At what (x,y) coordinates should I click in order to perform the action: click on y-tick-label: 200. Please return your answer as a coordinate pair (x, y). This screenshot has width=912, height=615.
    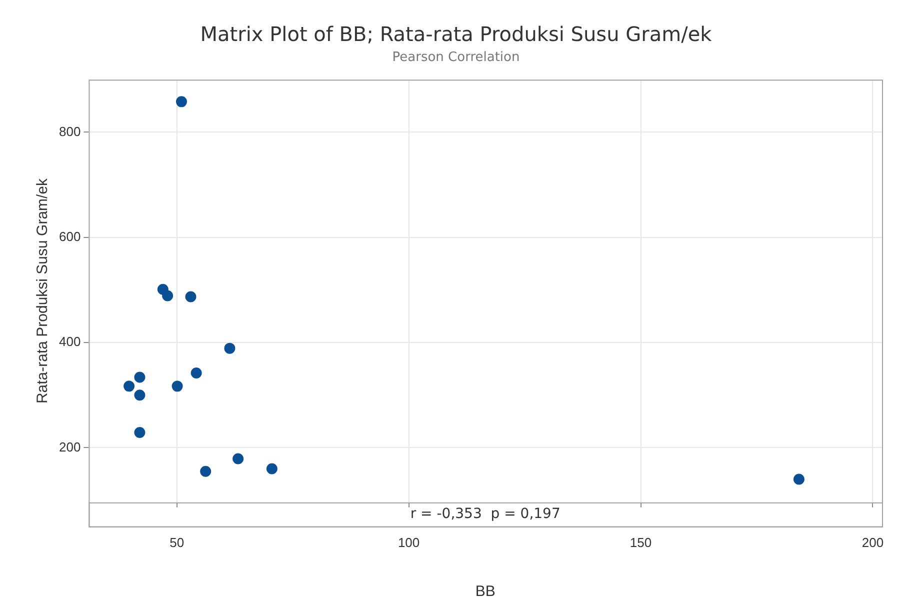
    Looking at the image, I should click on (69, 446).